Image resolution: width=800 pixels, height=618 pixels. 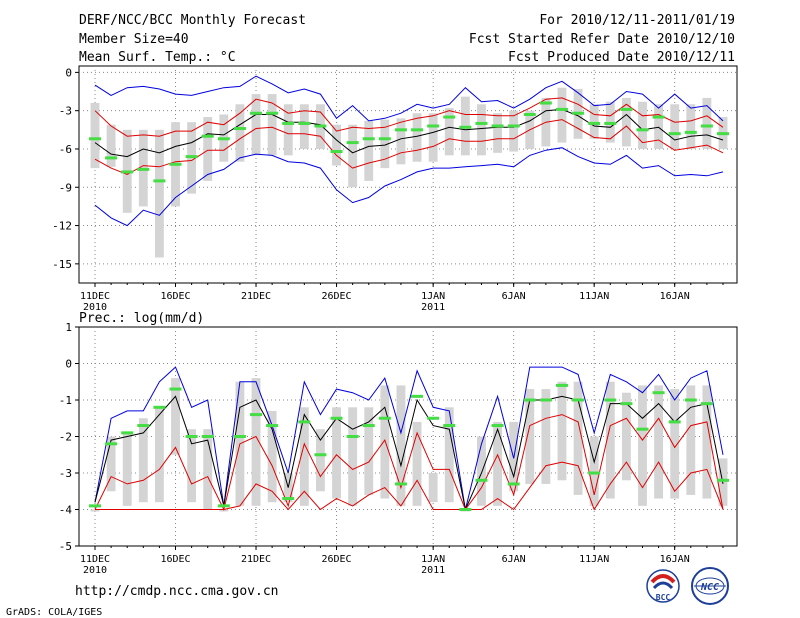 I want to click on y-tick-label: -2, so click(x=65, y=437).